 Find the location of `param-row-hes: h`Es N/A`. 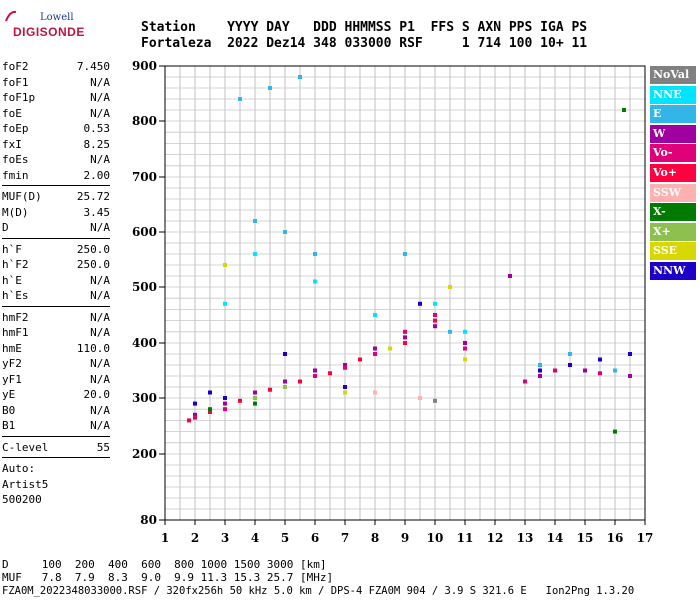

param-row-hes: h`Es N/A is located at coordinates (56, 296).